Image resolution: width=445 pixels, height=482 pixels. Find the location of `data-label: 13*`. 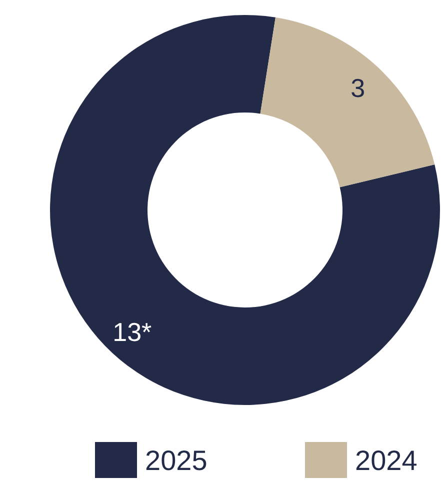

data-label: 13* is located at coordinates (132, 332).